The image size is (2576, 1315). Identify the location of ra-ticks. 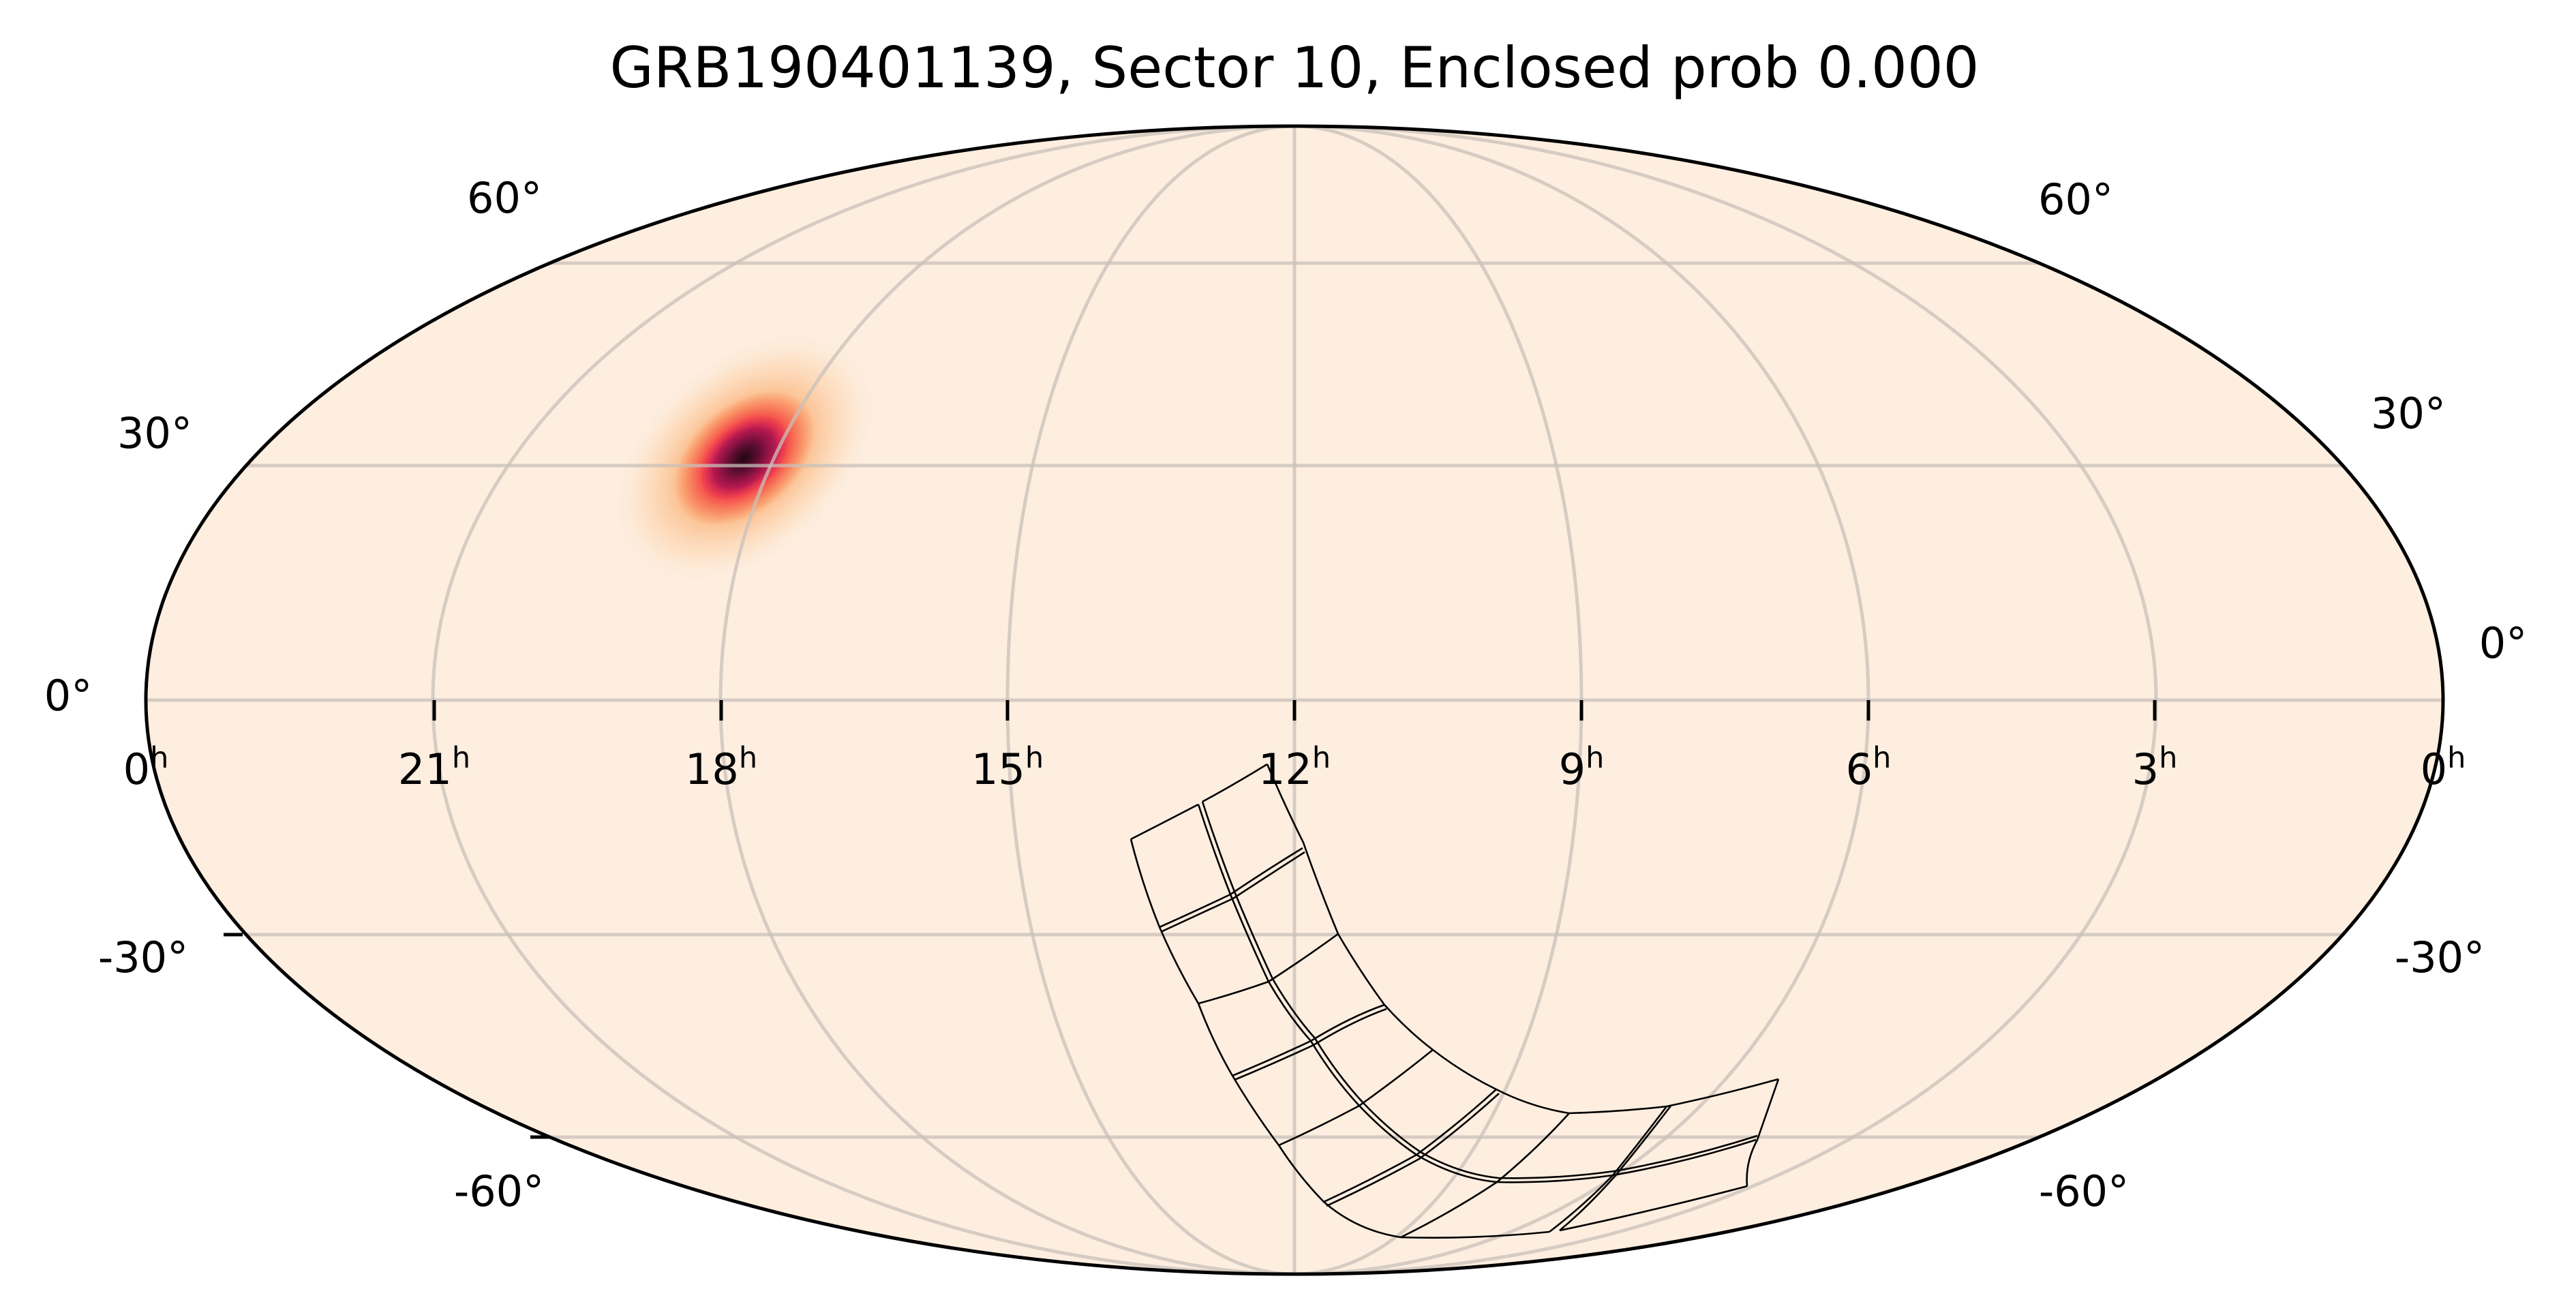
(1294, 711).